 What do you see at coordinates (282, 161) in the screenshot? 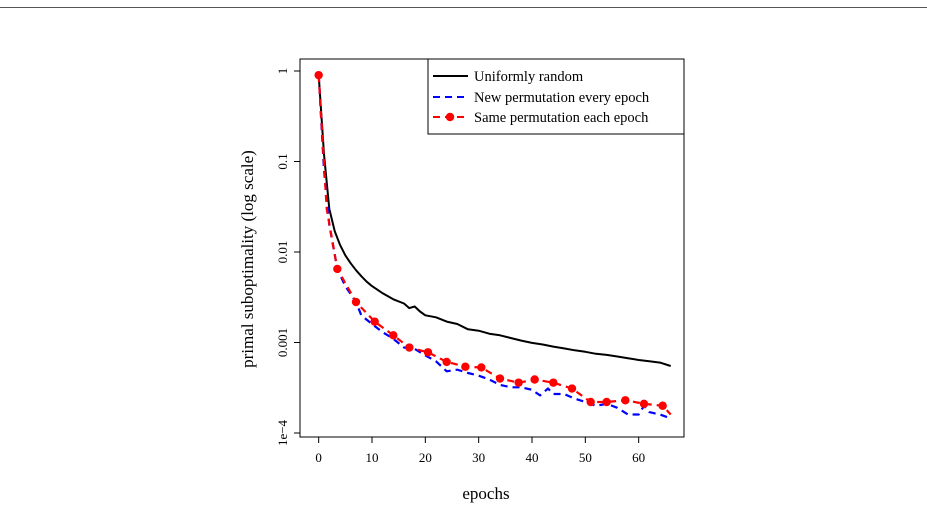
I see `y-tick-label: 0.1` at bounding box center [282, 161].